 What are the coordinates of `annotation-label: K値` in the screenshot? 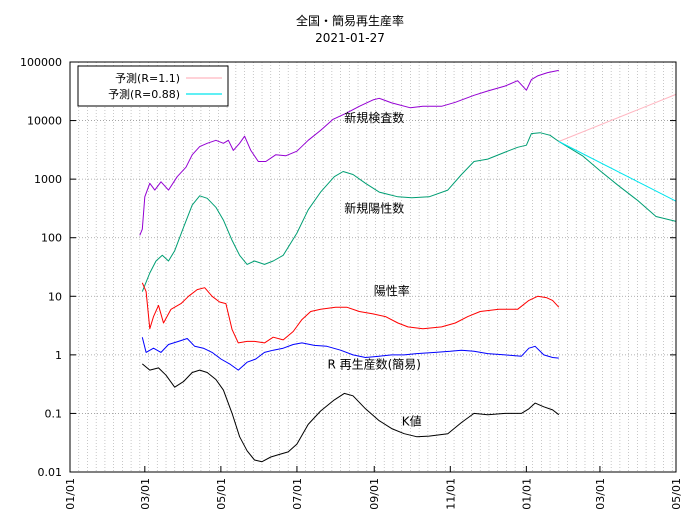 It's located at (412, 421).